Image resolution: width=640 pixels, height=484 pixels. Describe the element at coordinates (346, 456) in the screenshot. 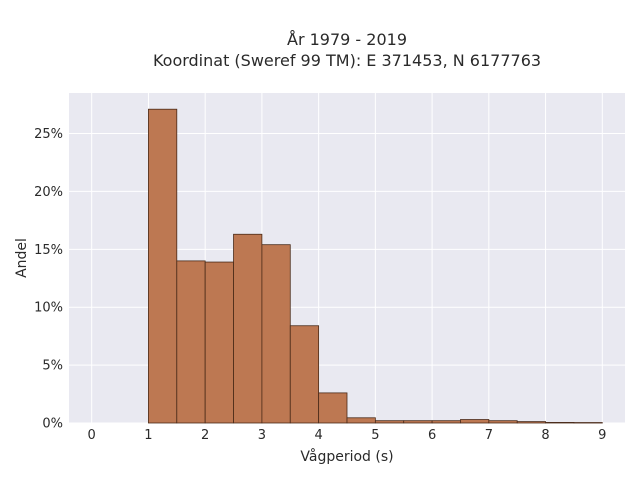

I see `x-axis-title: Vågperiod (s)` at that location.